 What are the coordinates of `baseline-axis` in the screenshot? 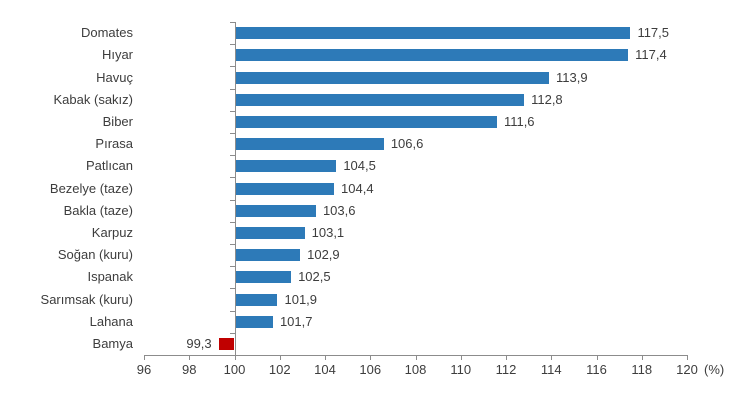 It's located at (235, 188).